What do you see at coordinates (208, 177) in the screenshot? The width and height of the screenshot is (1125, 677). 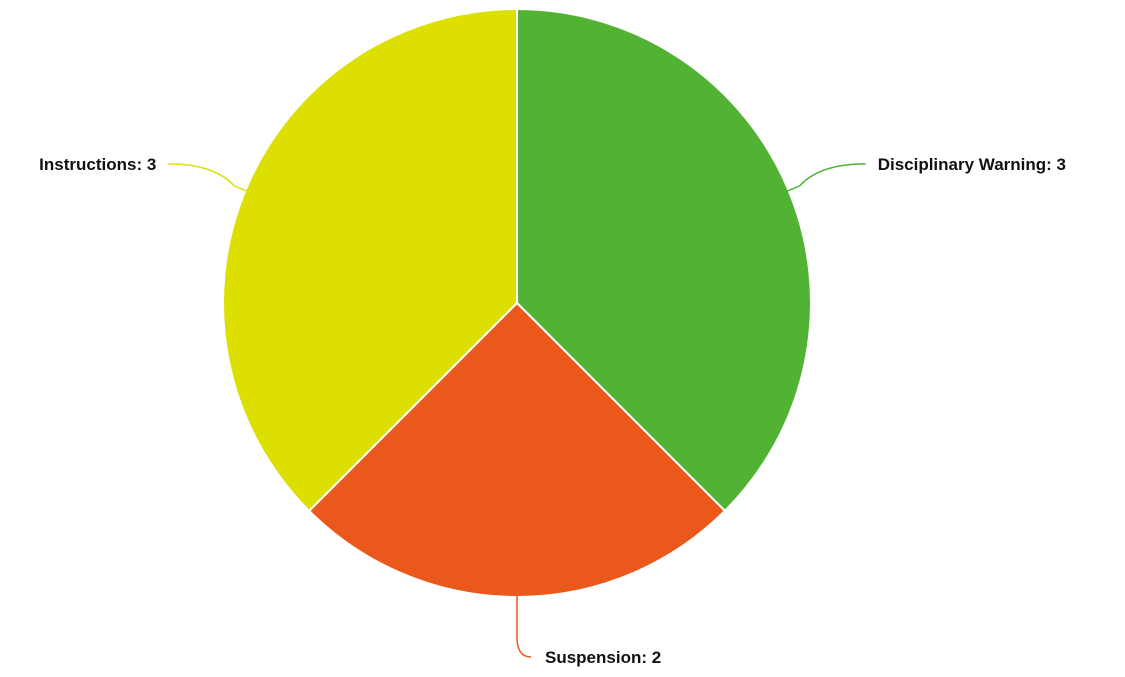 I see `connector-line-instructions` at bounding box center [208, 177].